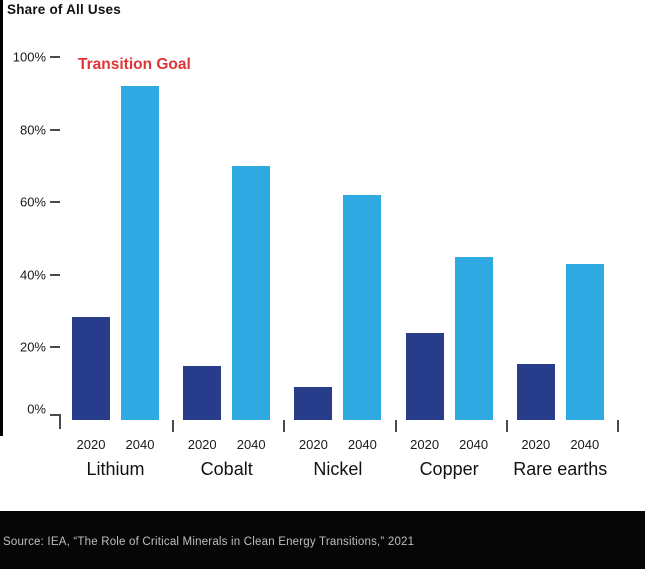  I want to click on bar-2040-copper, so click(473, 338).